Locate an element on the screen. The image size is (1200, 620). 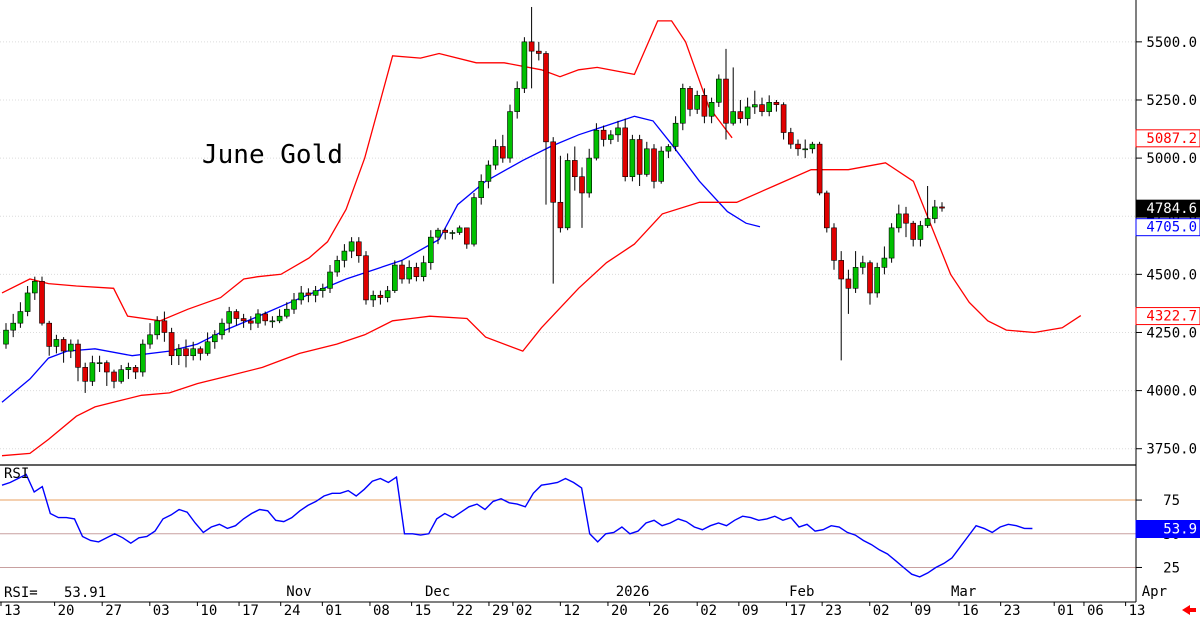
rsi-tick-label: 75 is located at coordinates (1171, 501).